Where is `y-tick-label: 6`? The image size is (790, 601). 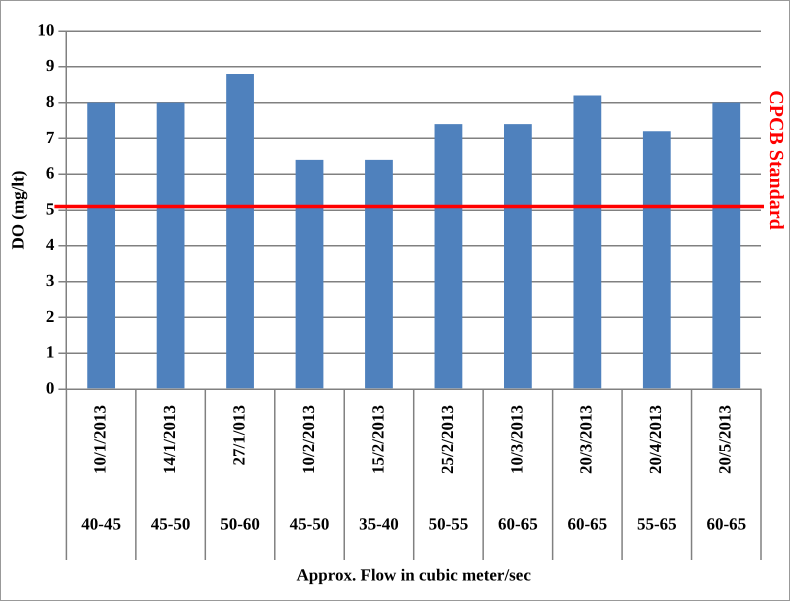
y-tick-label: 6 is located at coordinates (50, 173).